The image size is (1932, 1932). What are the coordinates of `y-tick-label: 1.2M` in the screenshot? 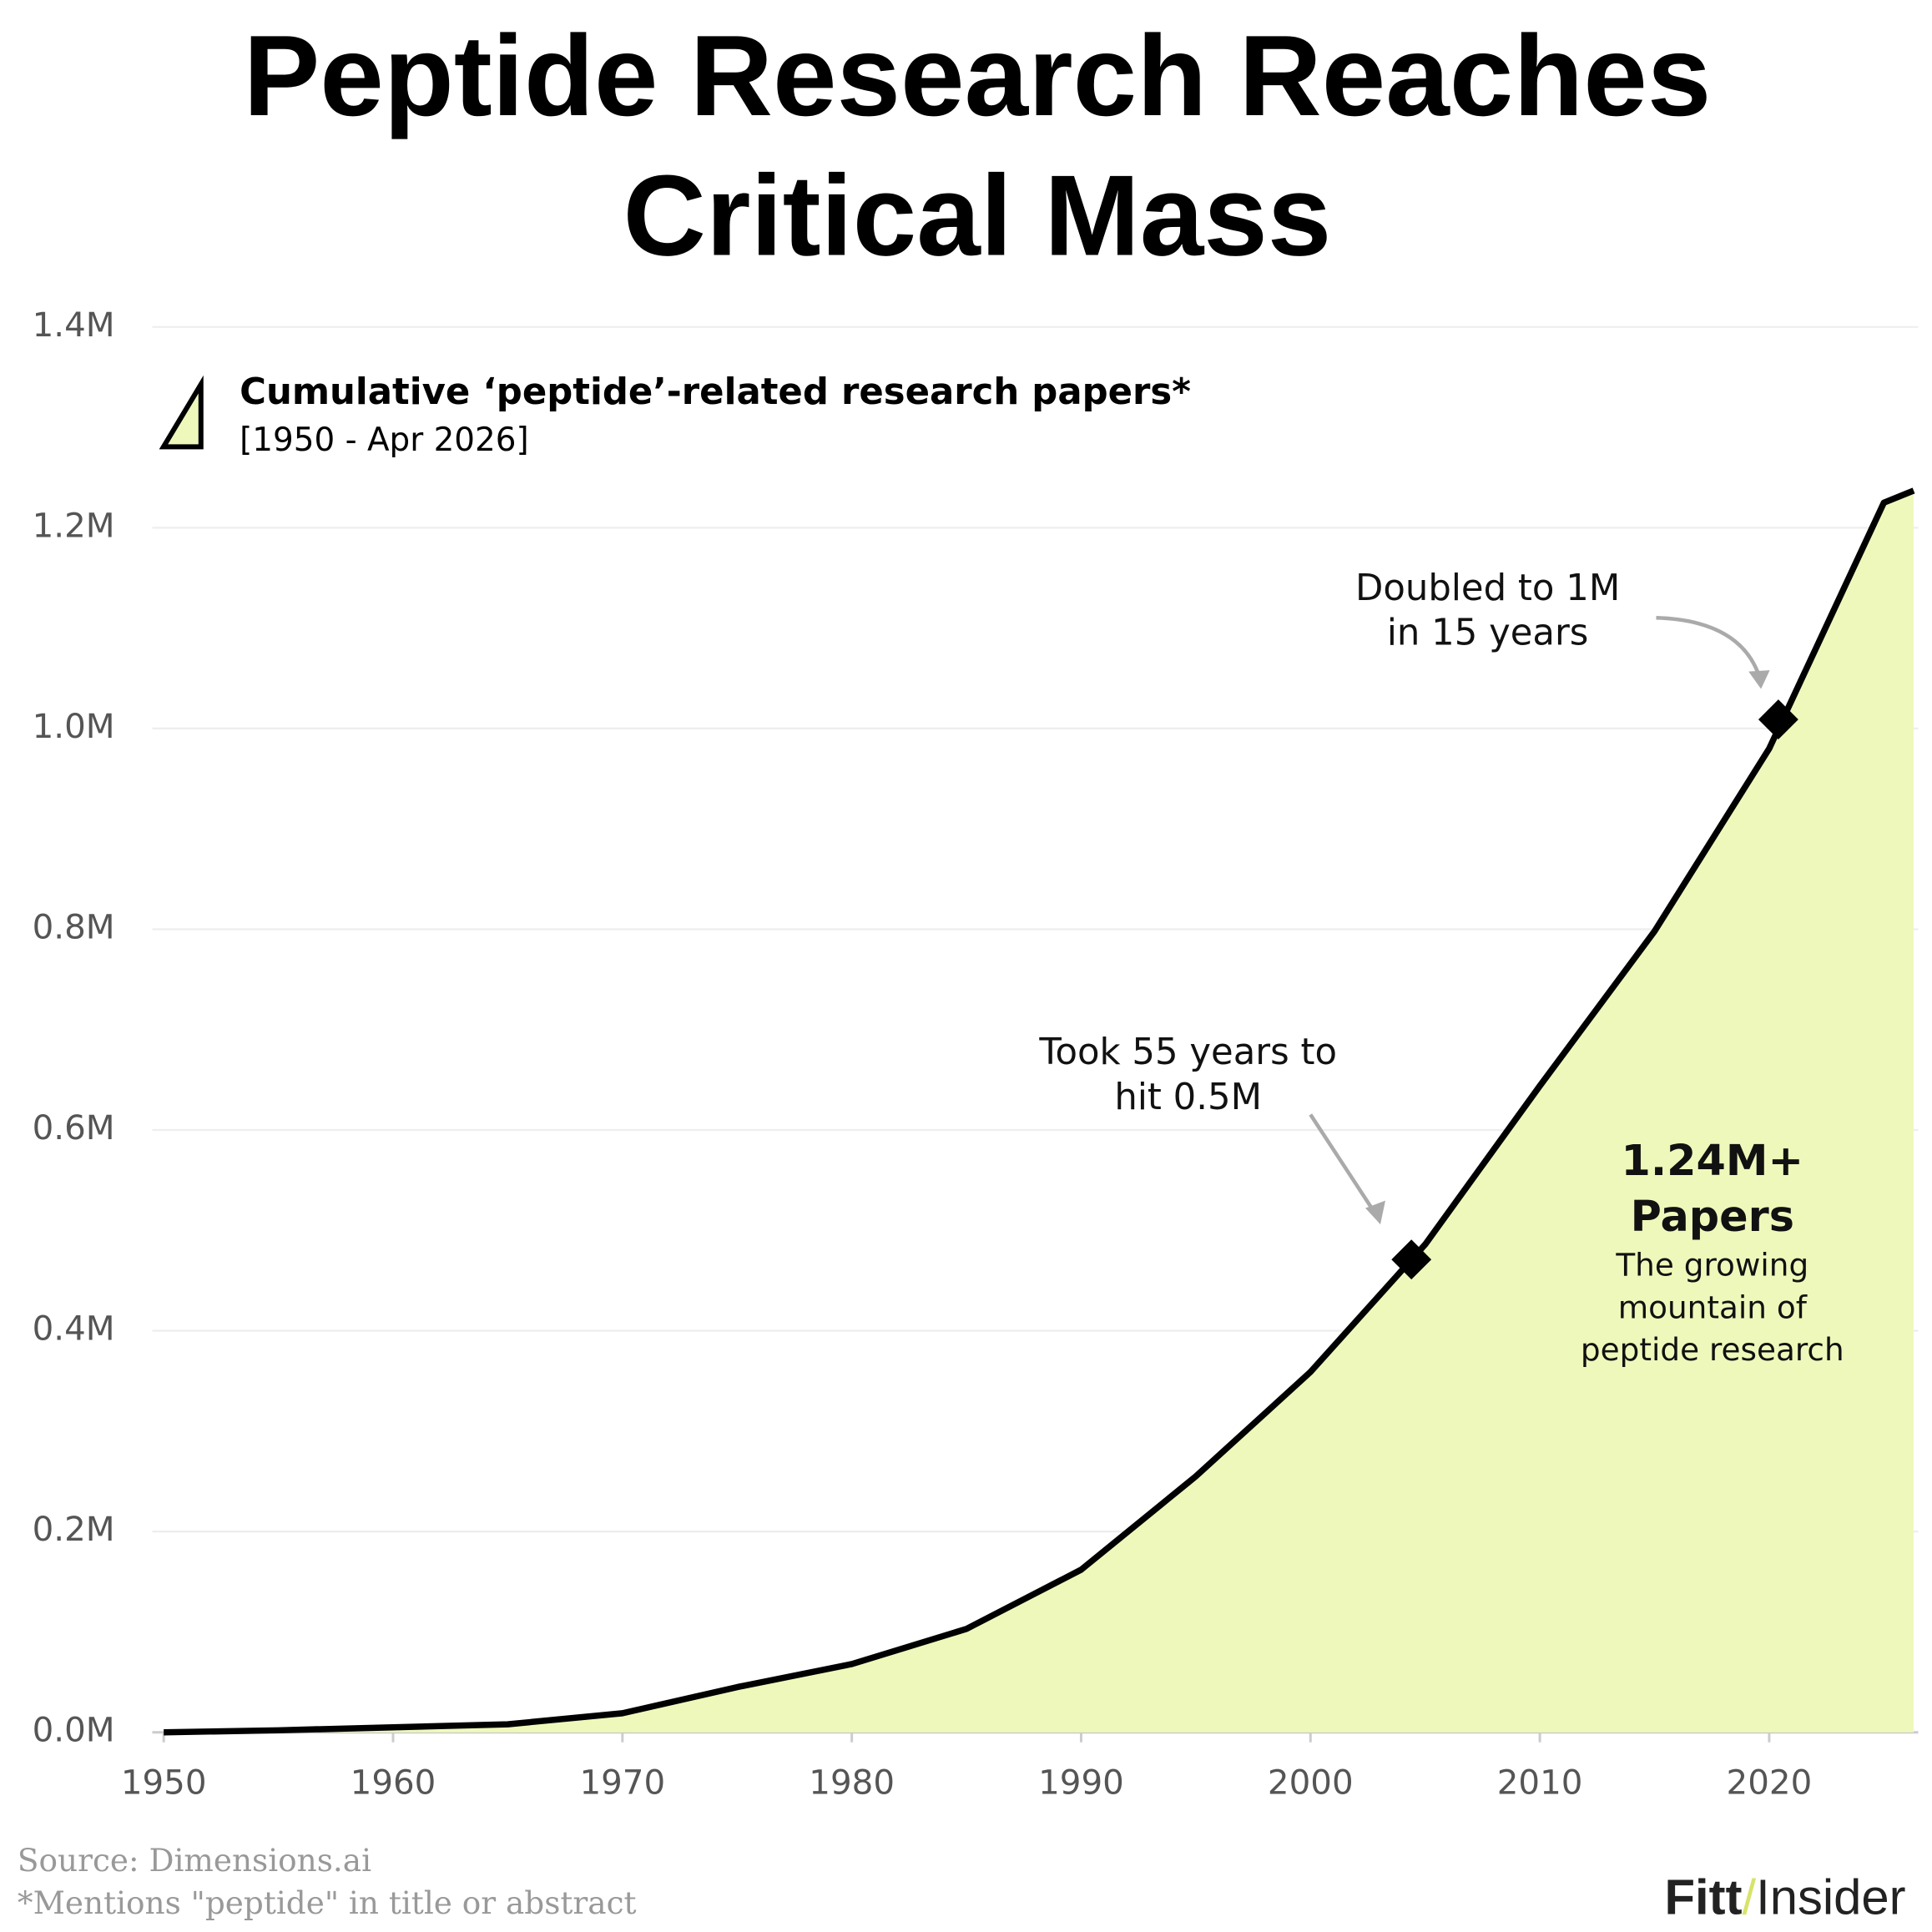 It's located at (74, 525).